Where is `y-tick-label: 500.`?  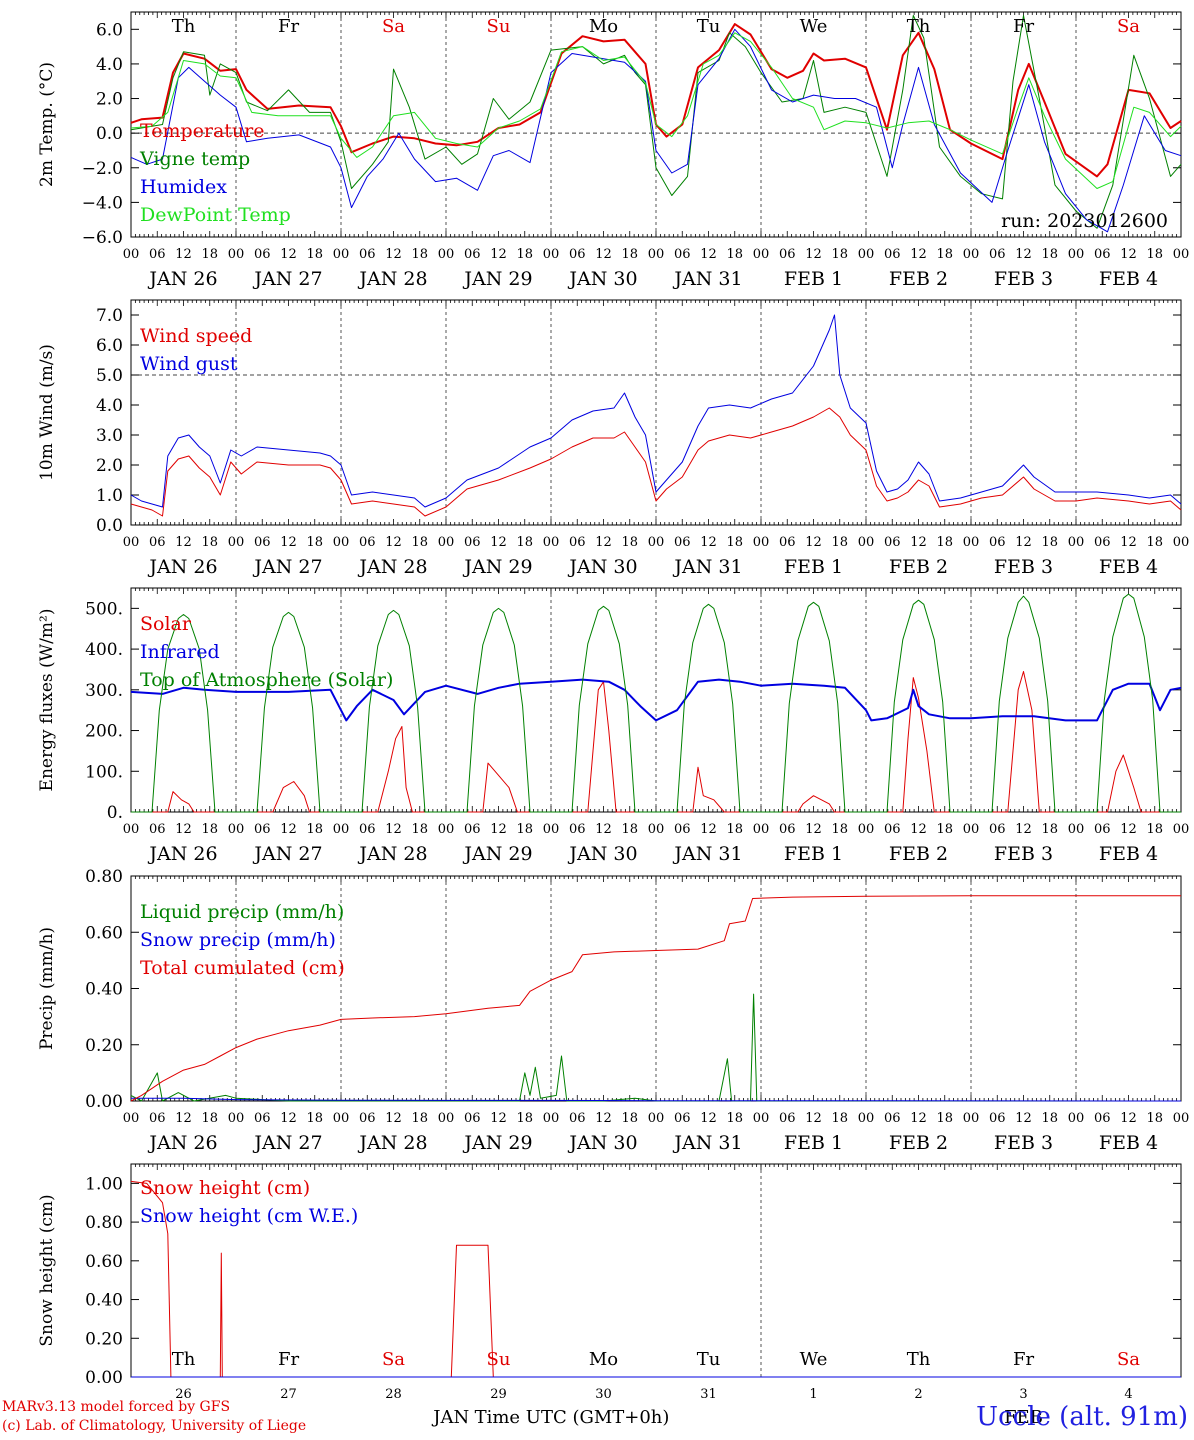
y-tick-label: 500. is located at coordinates (104, 609).